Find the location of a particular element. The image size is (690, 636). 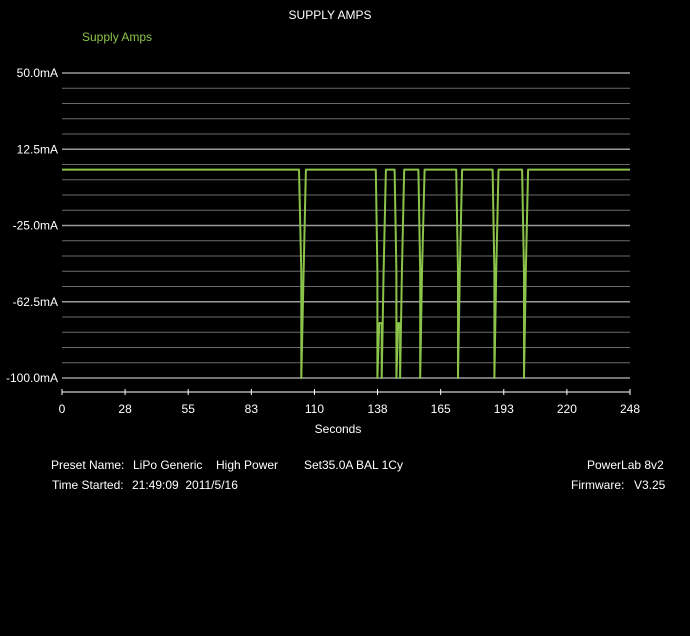

preset-name-label: Preset Name: is located at coordinates (88, 465).